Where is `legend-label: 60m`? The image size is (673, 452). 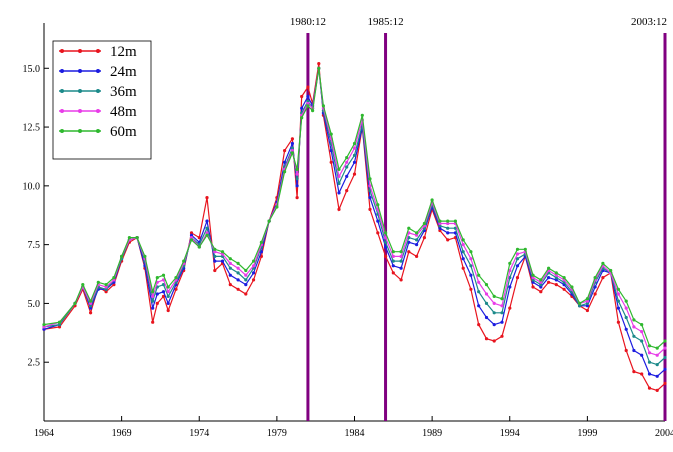 legend-label: 60m is located at coordinates (123, 132).